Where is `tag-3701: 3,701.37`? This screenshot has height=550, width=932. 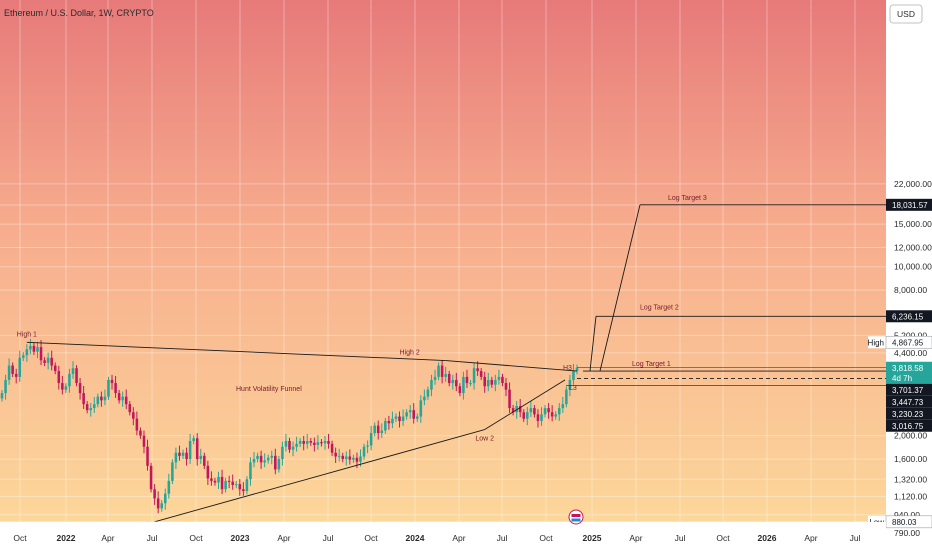
tag-3701: 3,701.37 is located at coordinates (909, 389).